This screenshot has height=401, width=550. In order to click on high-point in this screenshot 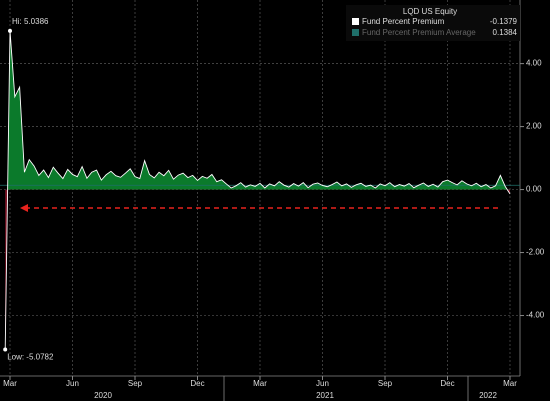, I will do `click(10, 30)`.